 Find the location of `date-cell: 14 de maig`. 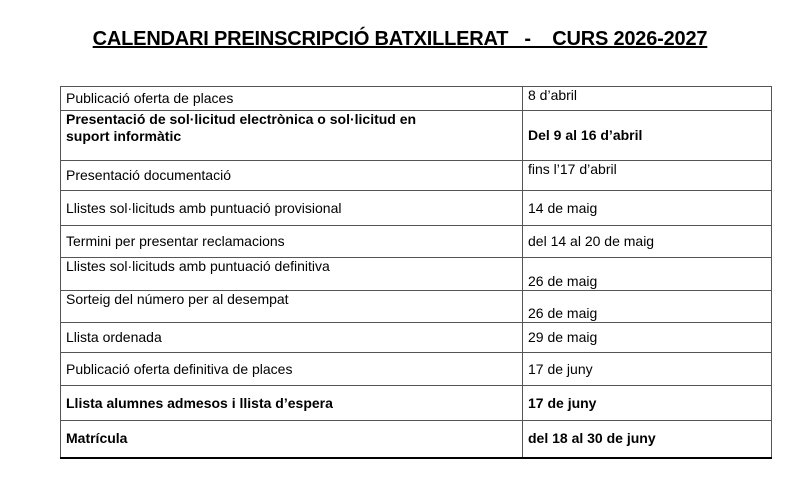

date-cell: 14 de maig is located at coordinates (647, 208).